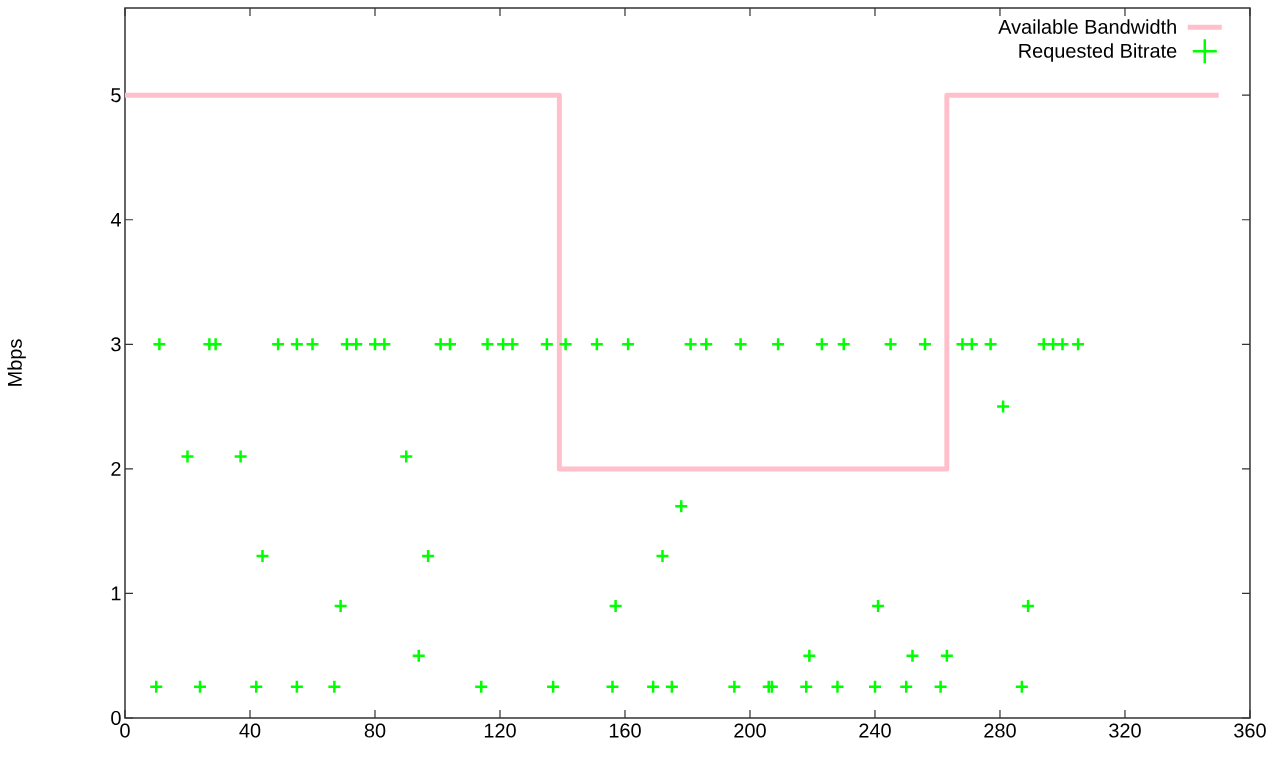  I want to click on y-axis-title: Mbps, so click(16, 362).